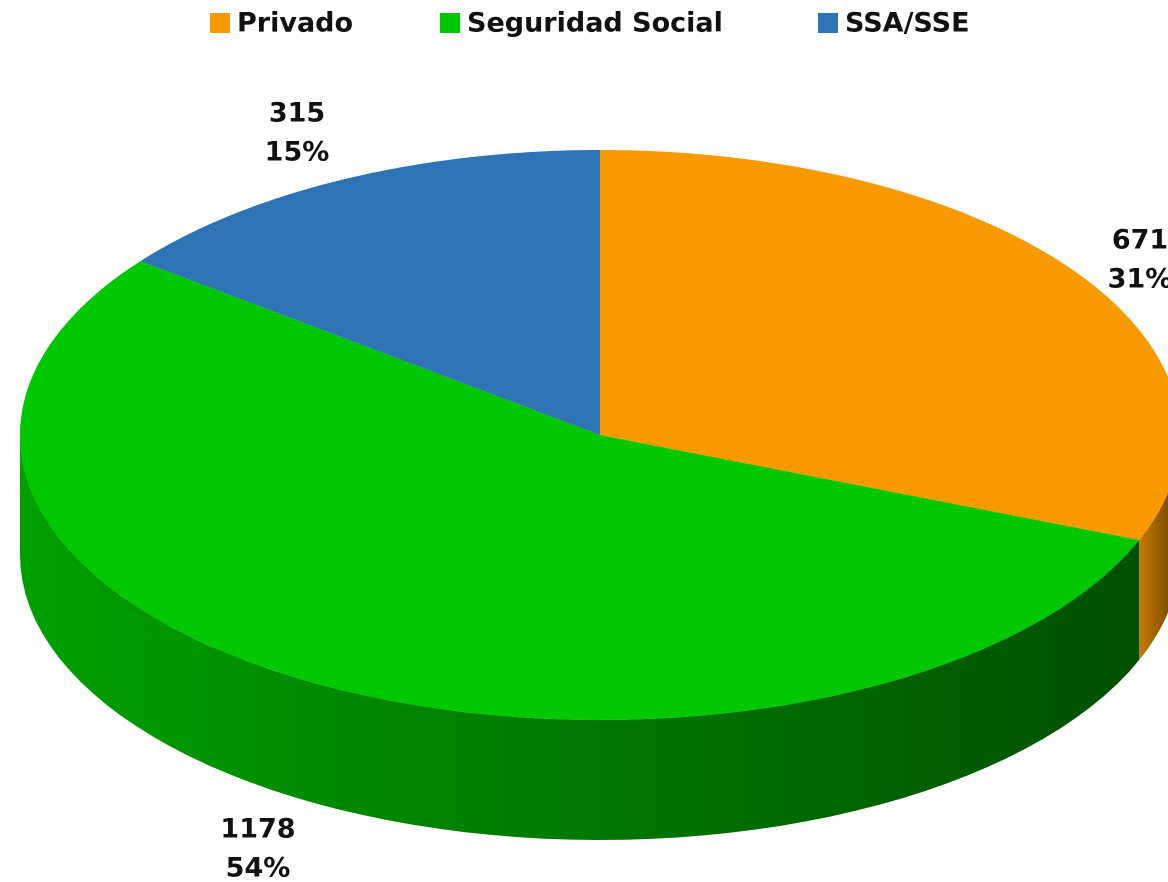 This screenshot has height=882, width=1168. What do you see at coordinates (595, 23) in the screenshot?
I see `legend-label: Seguridad Social` at bounding box center [595, 23].